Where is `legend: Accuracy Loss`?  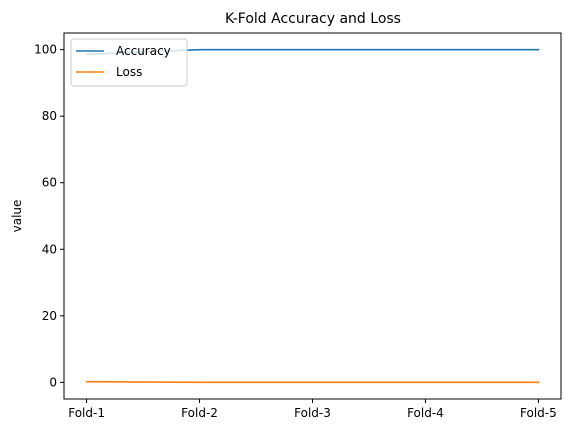
legend: Accuracy Loss is located at coordinates (129, 62).